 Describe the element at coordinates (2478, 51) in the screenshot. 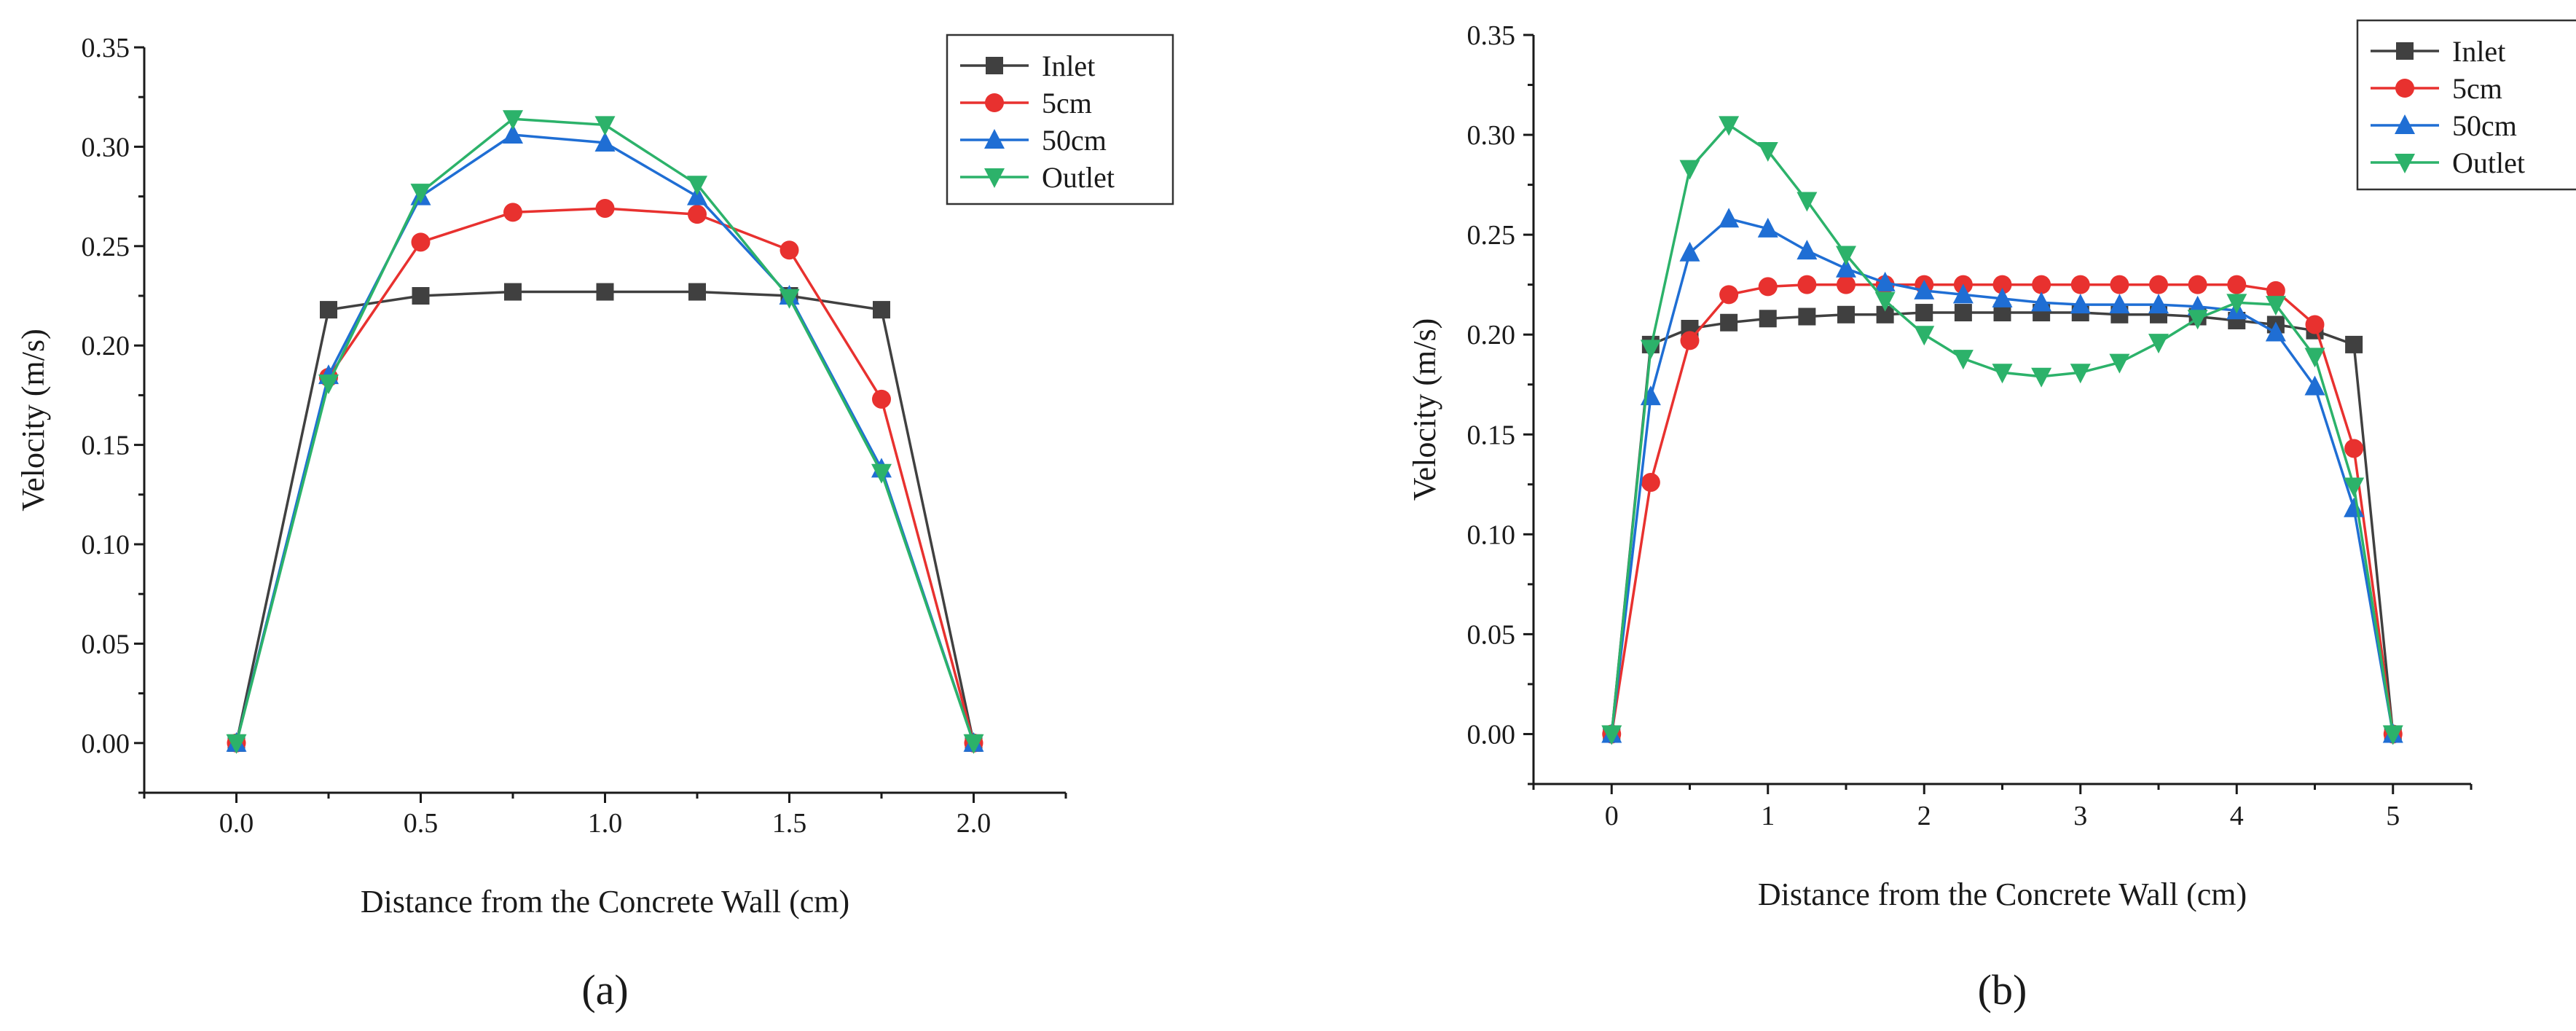

I see `legend-label-inlet: Inlet` at that location.